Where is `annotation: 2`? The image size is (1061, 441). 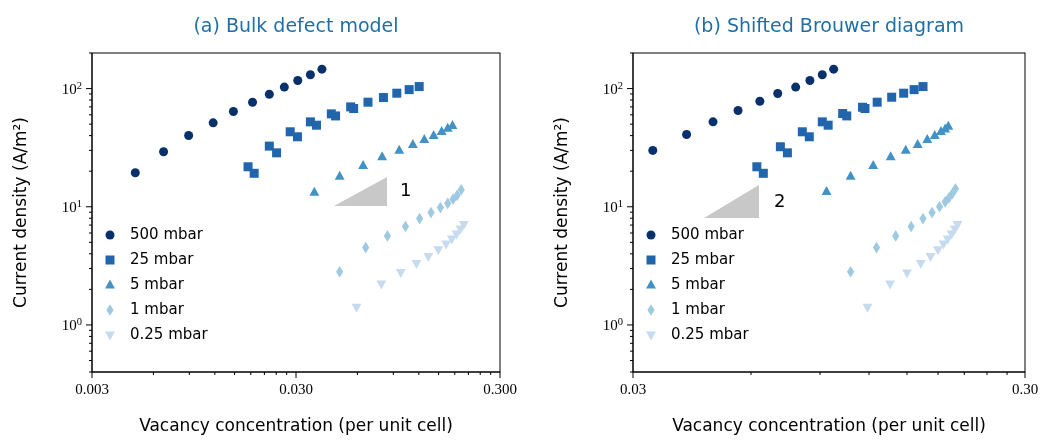 annotation: 2 is located at coordinates (780, 200).